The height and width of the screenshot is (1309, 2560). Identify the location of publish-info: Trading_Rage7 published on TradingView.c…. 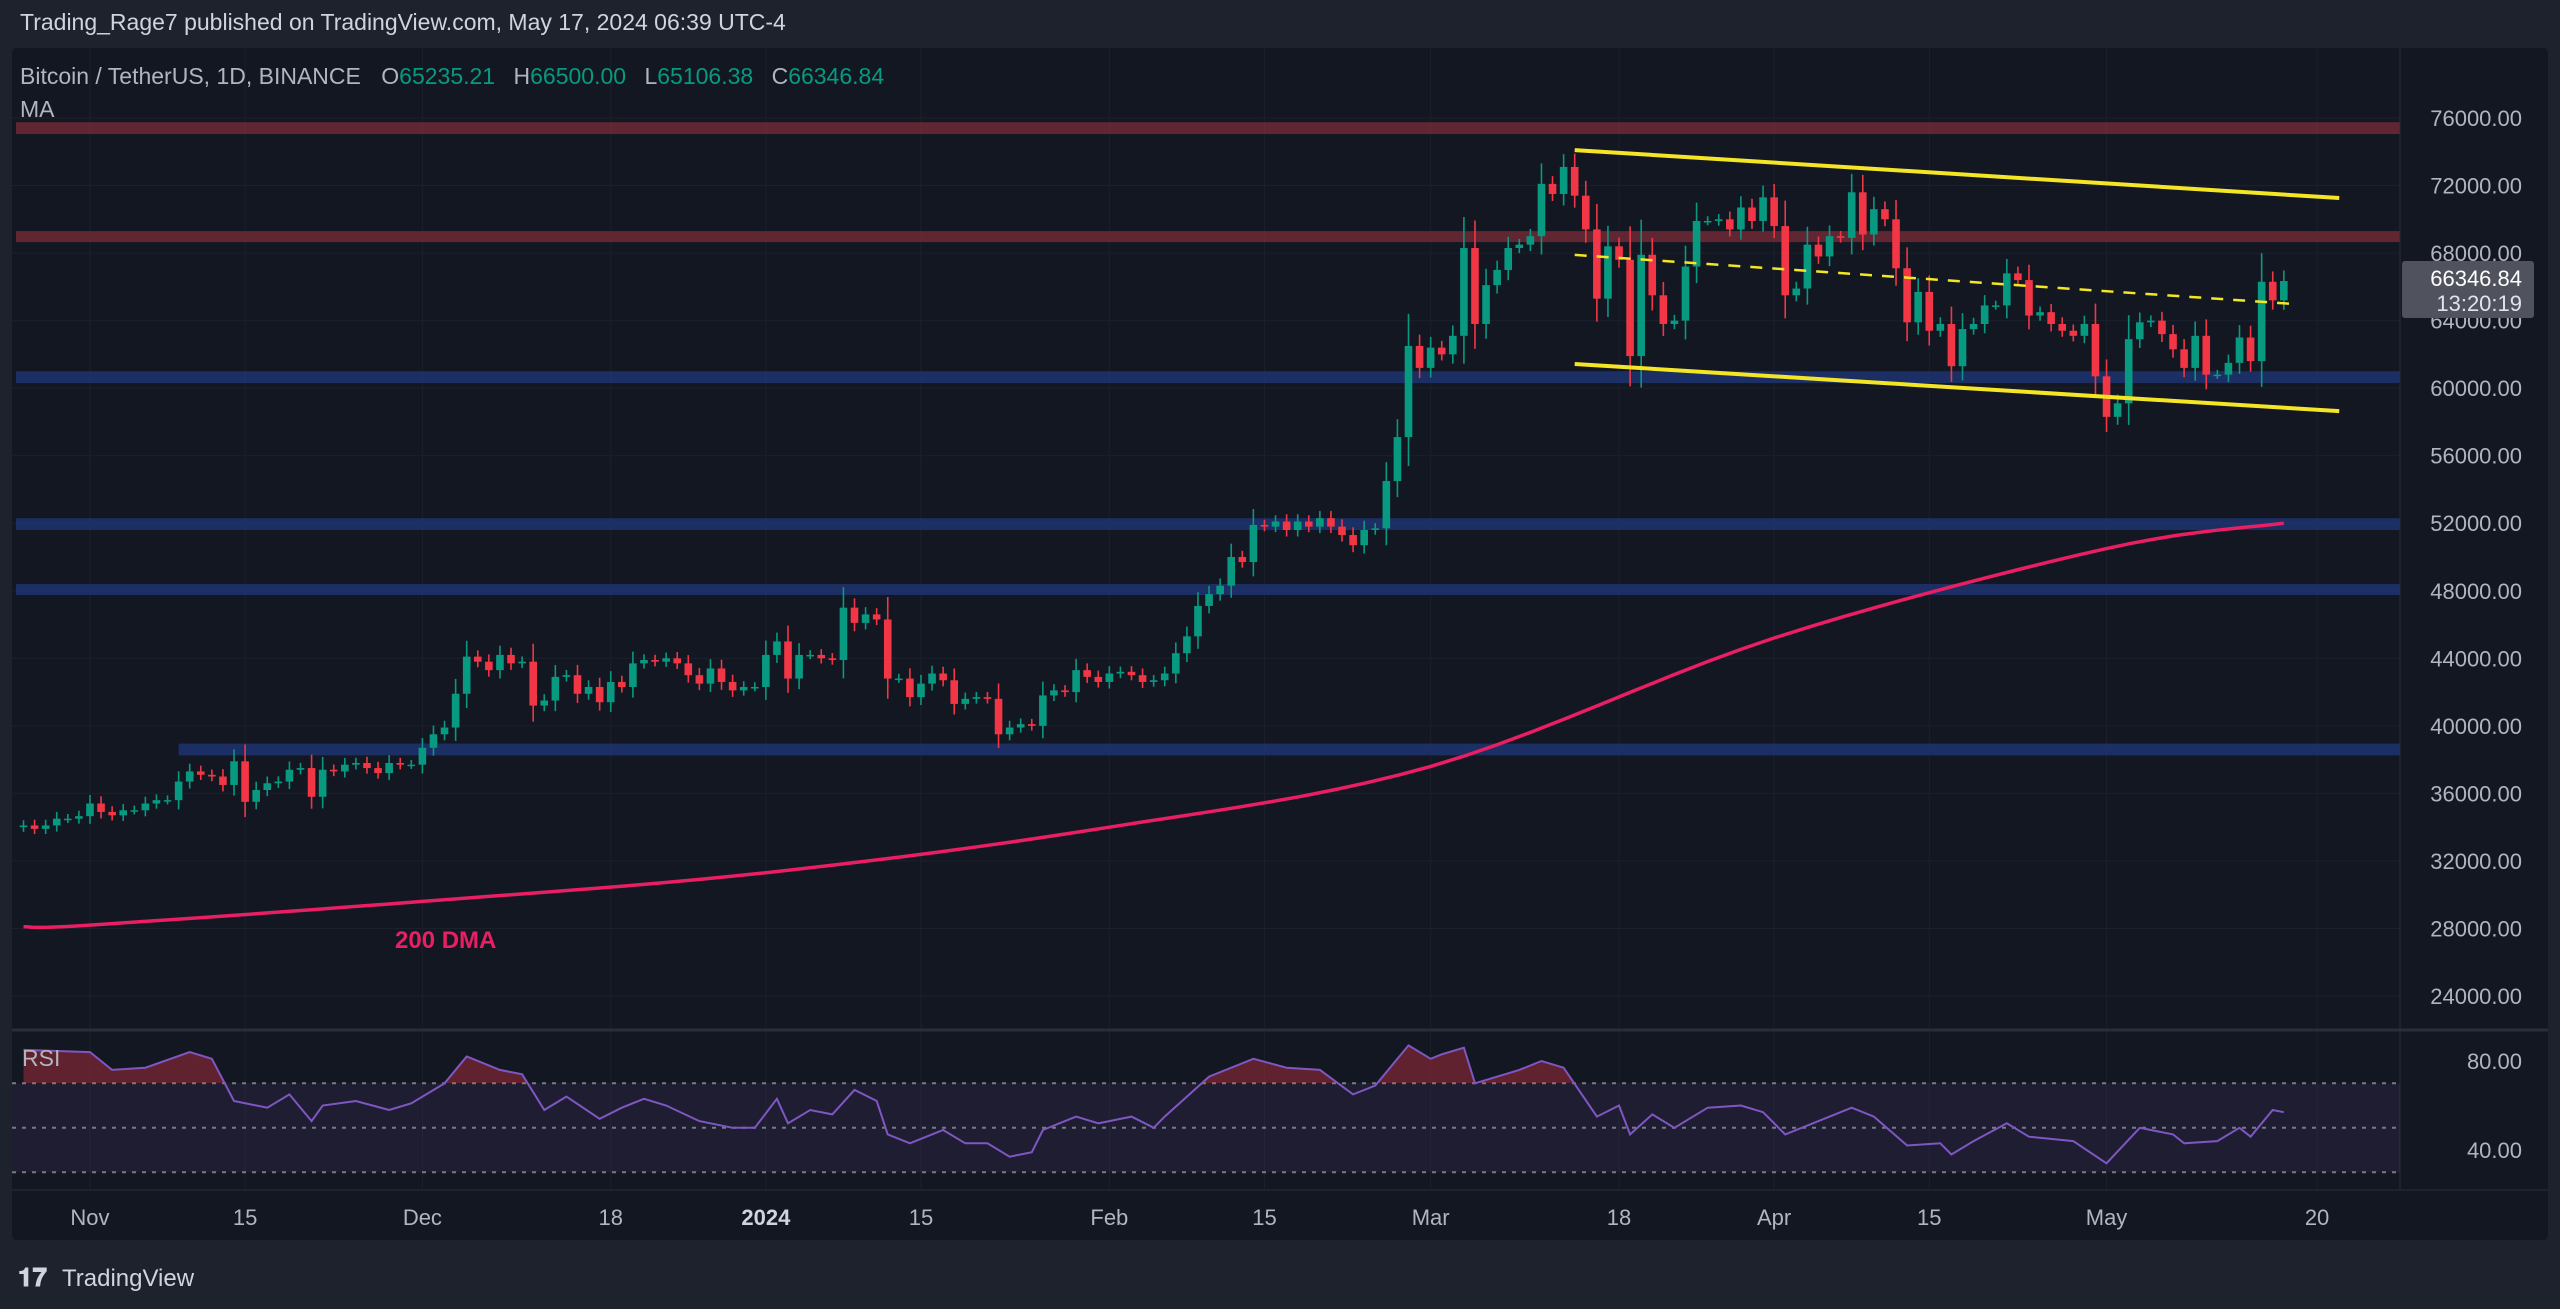
(403, 22).